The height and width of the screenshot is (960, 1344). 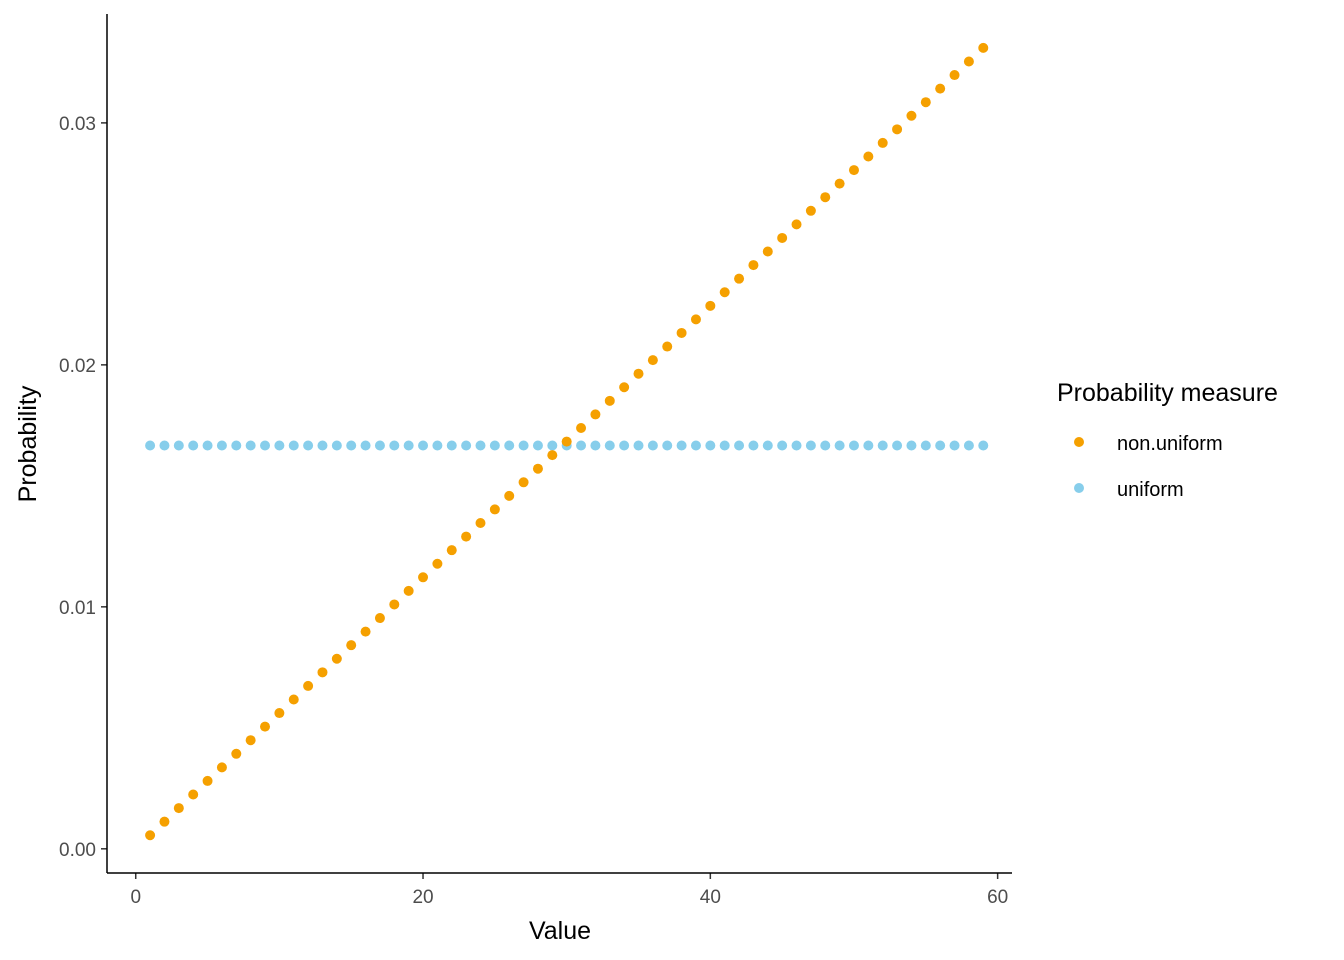 I want to click on y-tick-label: 0.00, so click(x=77, y=850).